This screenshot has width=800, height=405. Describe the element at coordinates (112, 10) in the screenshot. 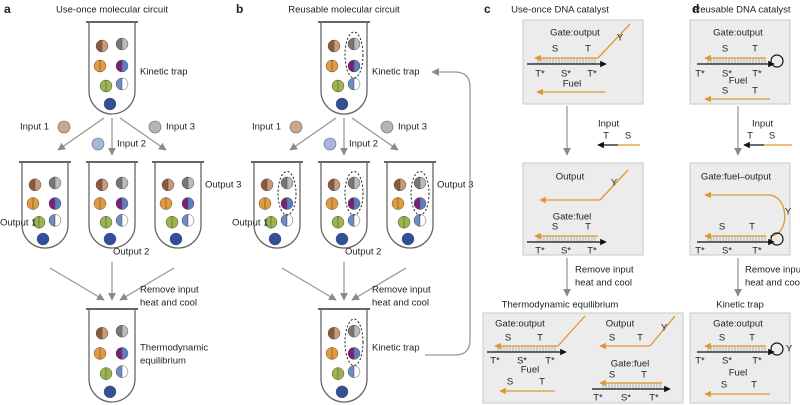

I see `label: Use-once molecular circuit` at that location.